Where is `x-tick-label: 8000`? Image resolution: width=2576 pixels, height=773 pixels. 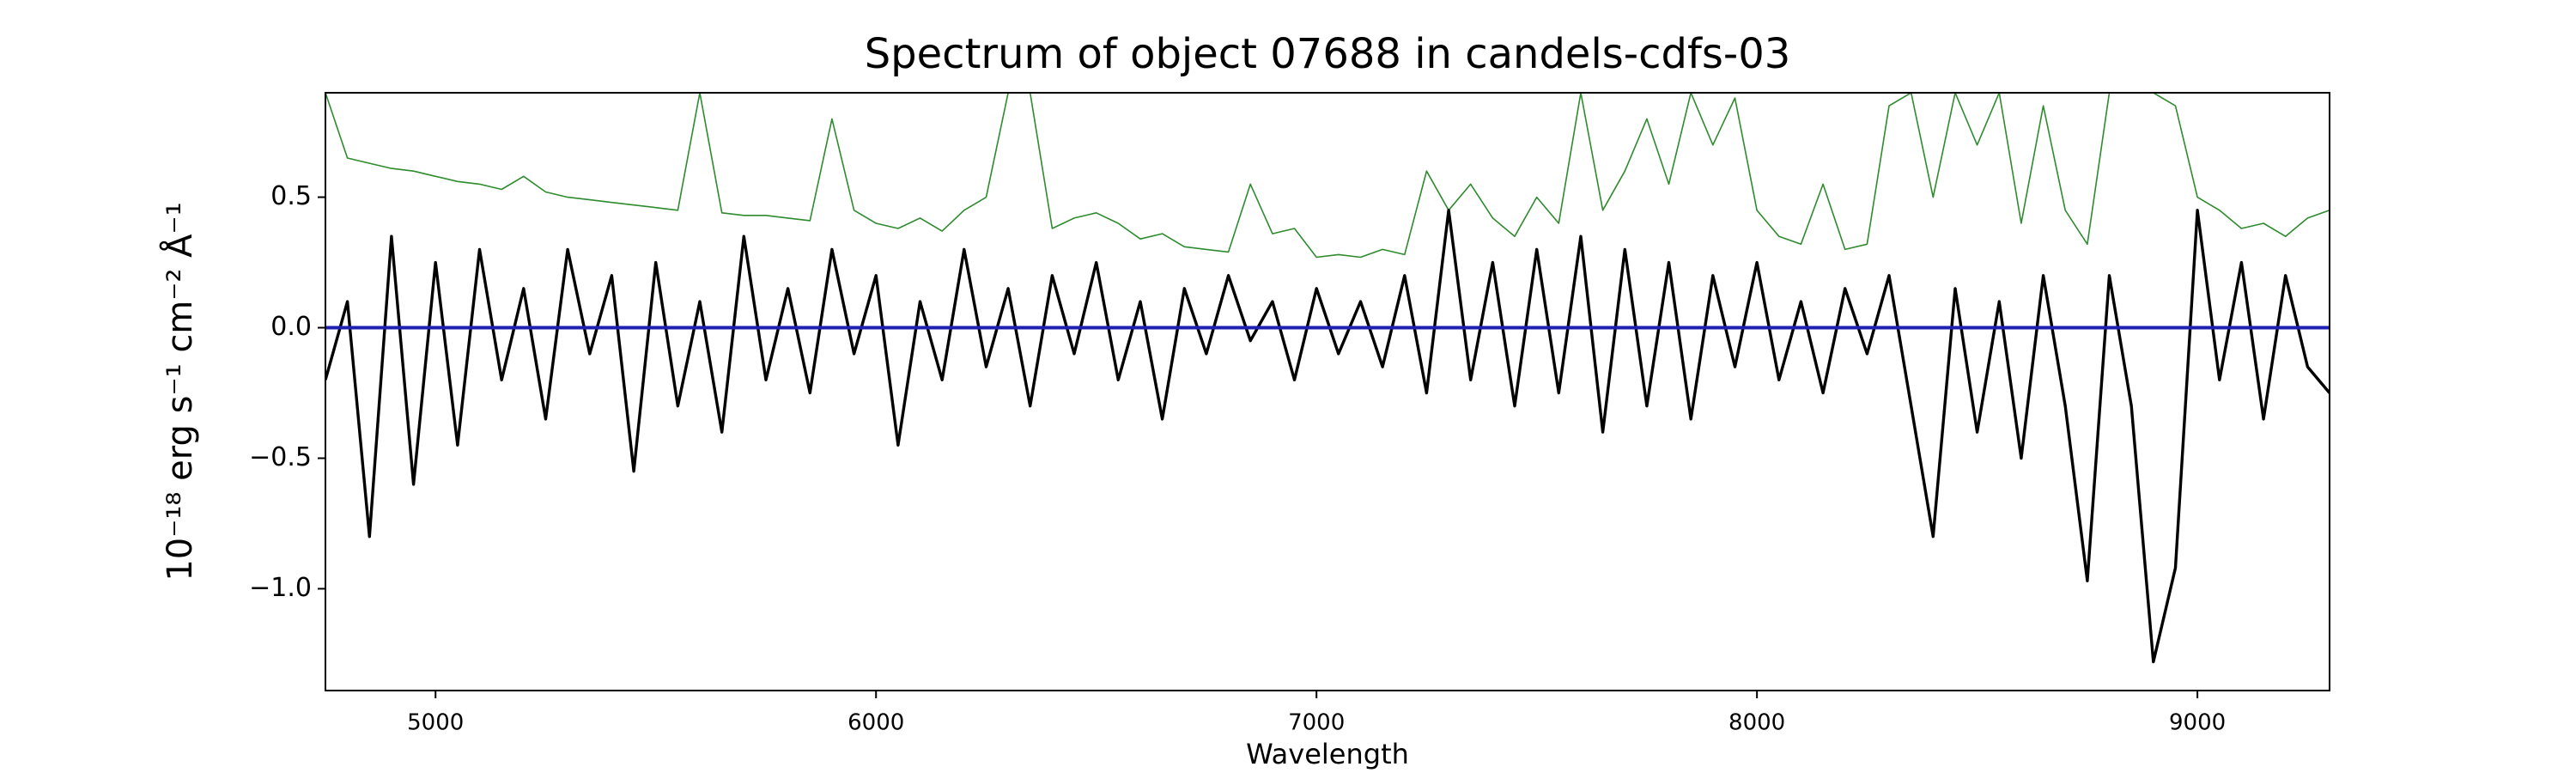
x-tick-label: 8000 is located at coordinates (1756, 723).